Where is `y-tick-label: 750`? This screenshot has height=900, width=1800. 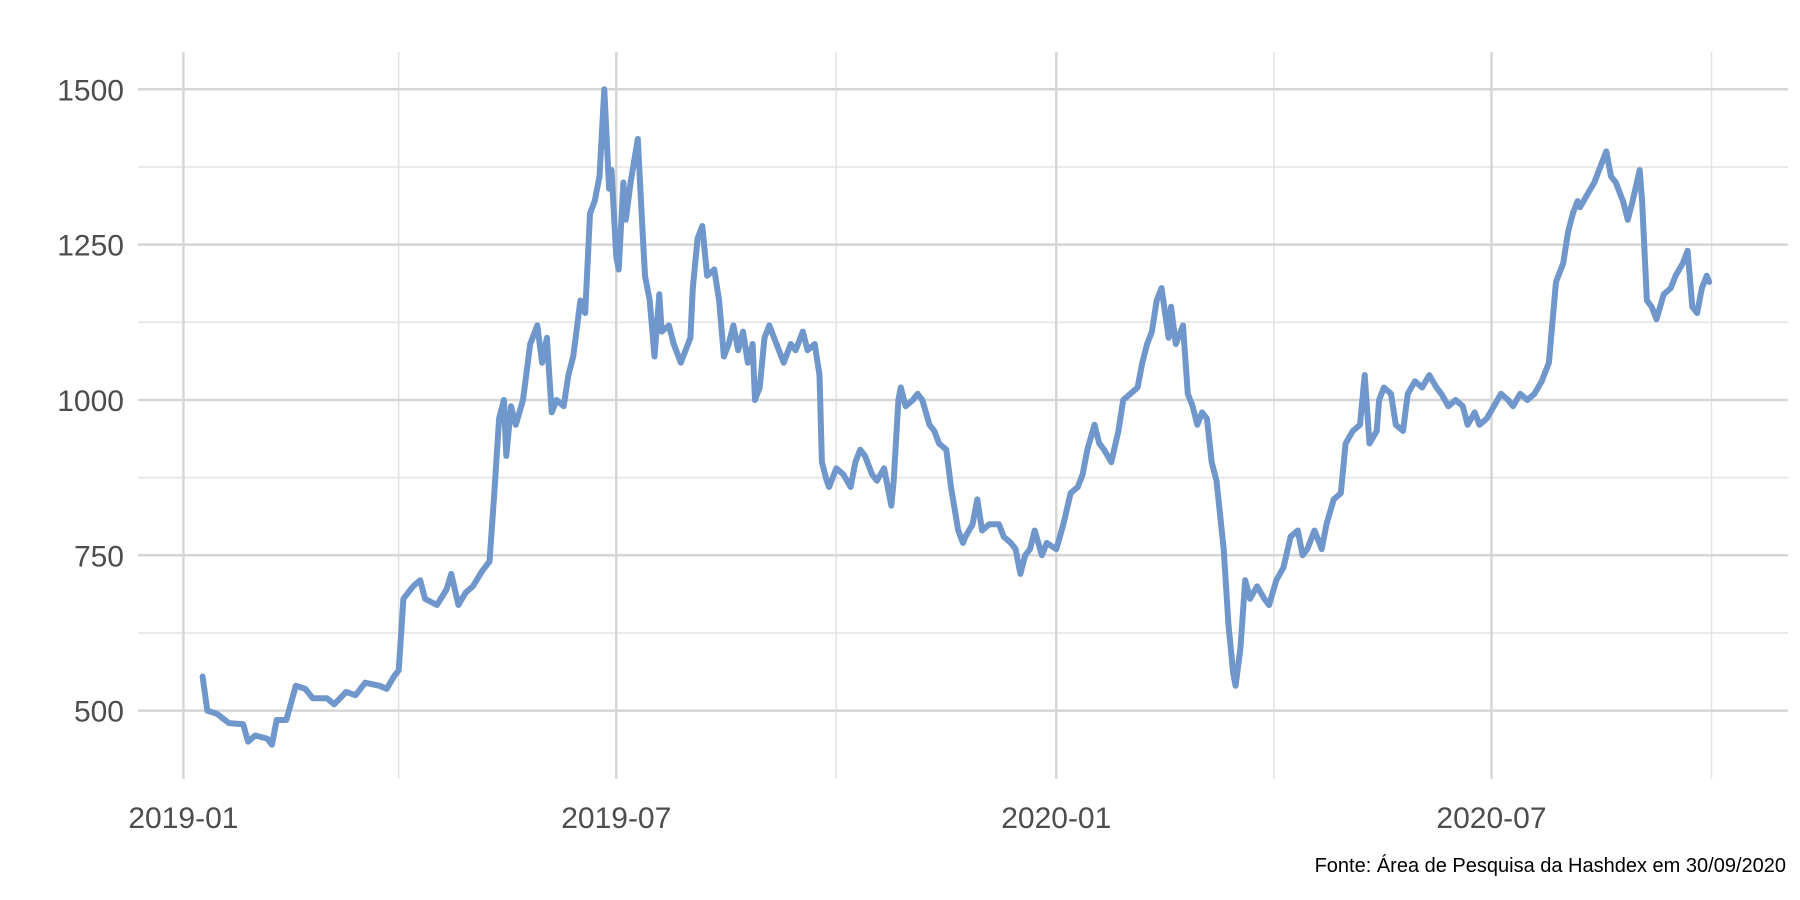 y-tick-label: 750 is located at coordinates (99, 556).